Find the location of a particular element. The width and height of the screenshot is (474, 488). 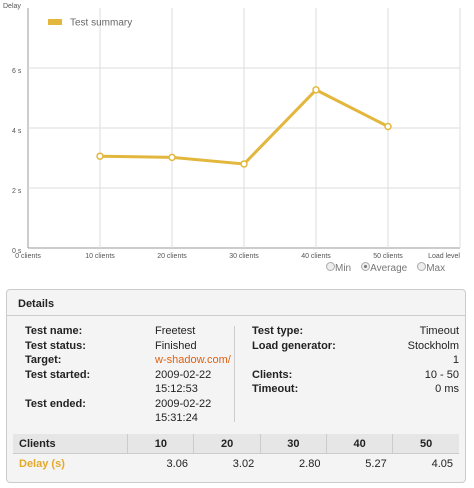

field-value: Finished is located at coordinates (176, 346).